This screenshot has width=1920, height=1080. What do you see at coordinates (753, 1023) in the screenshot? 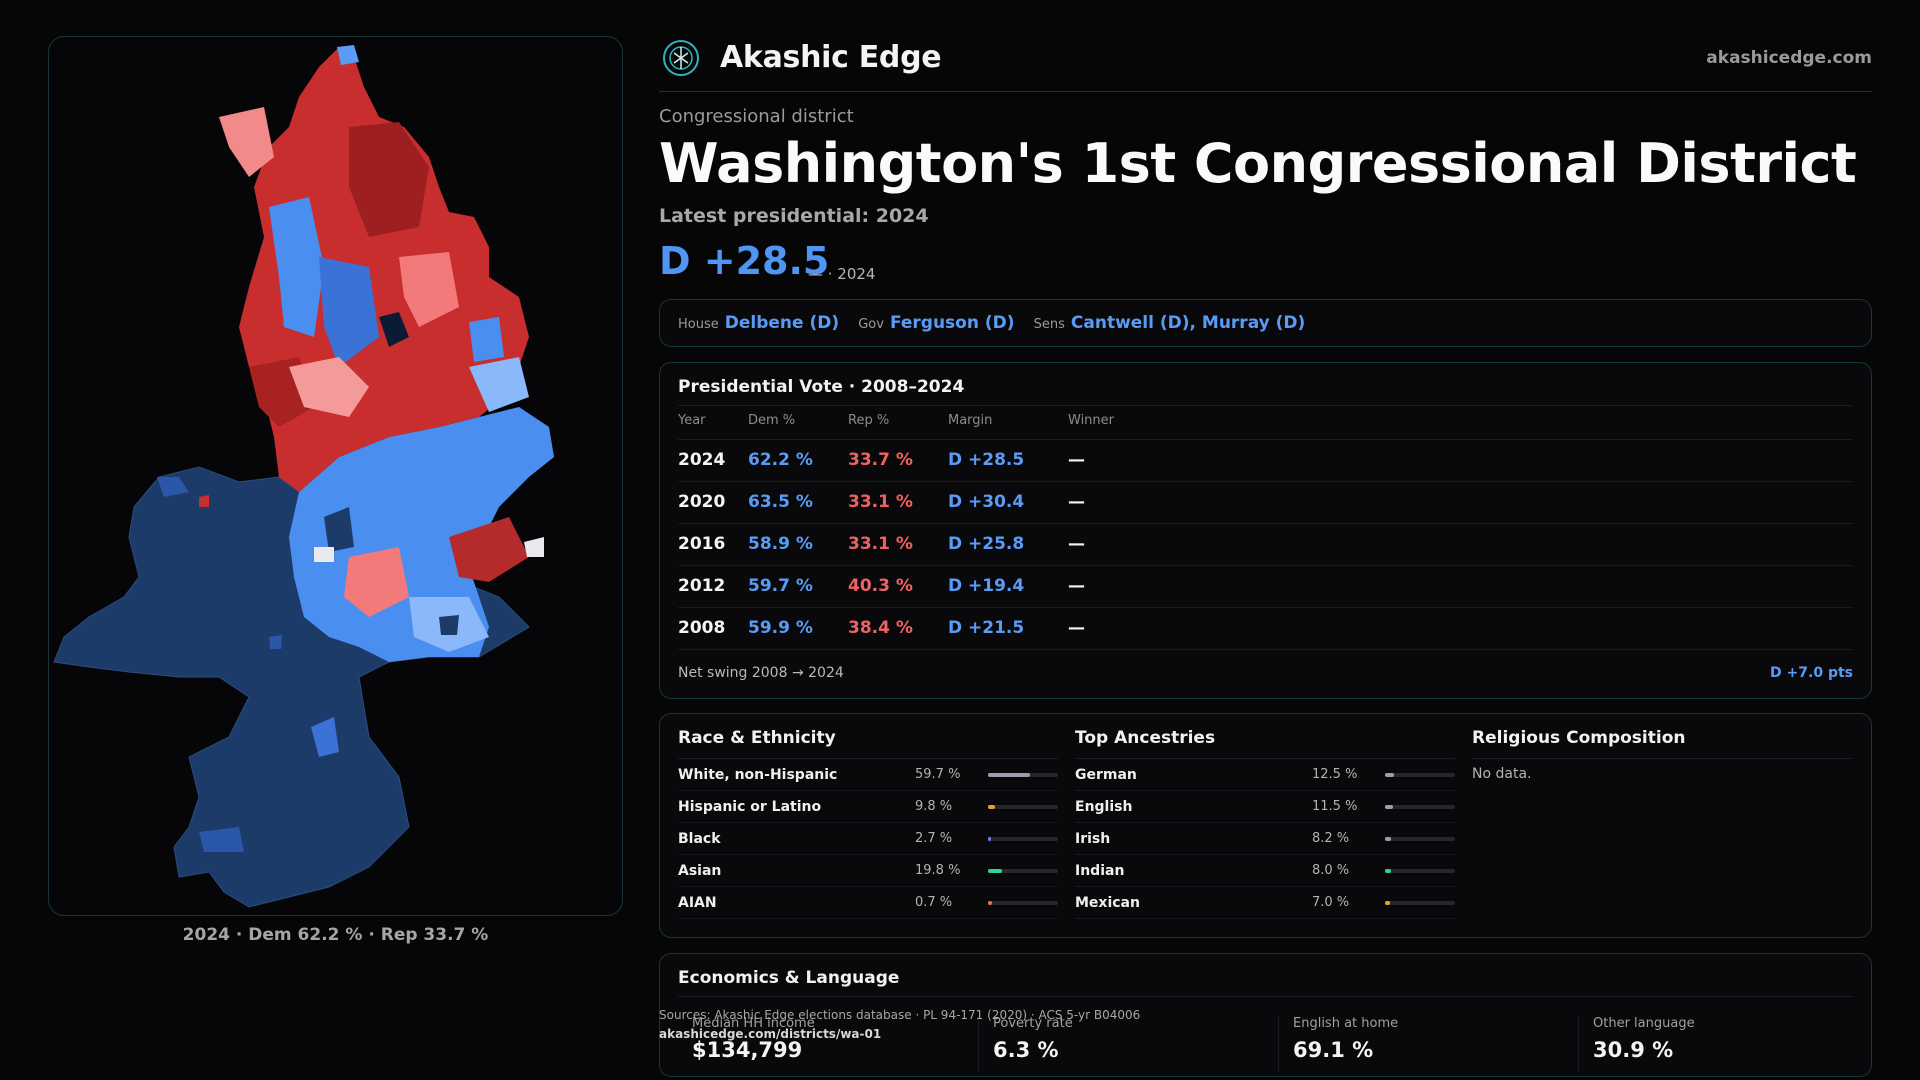
I see `stat-label: Median HH income` at bounding box center [753, 1023].